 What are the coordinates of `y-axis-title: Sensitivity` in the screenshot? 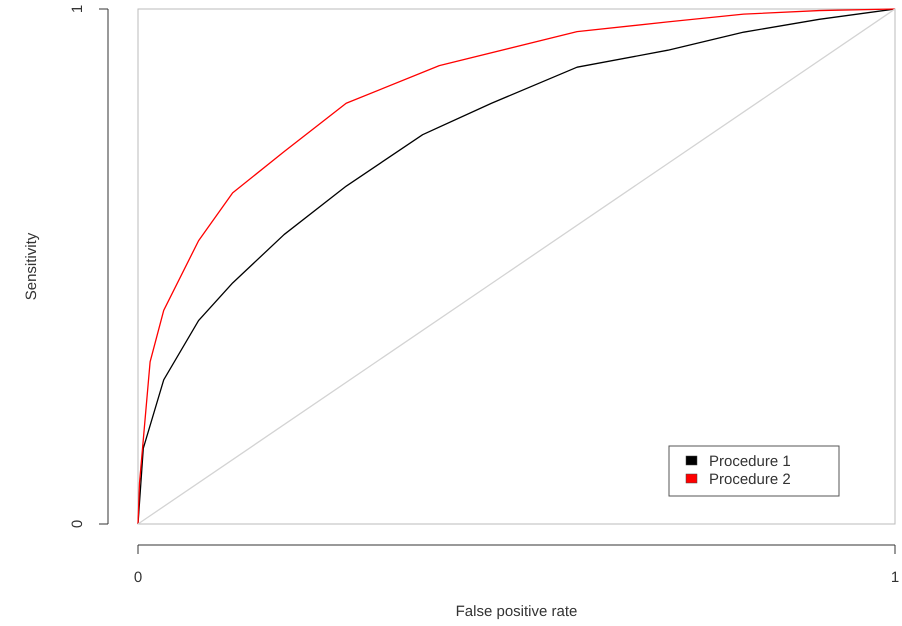 It's located at (31, 266).